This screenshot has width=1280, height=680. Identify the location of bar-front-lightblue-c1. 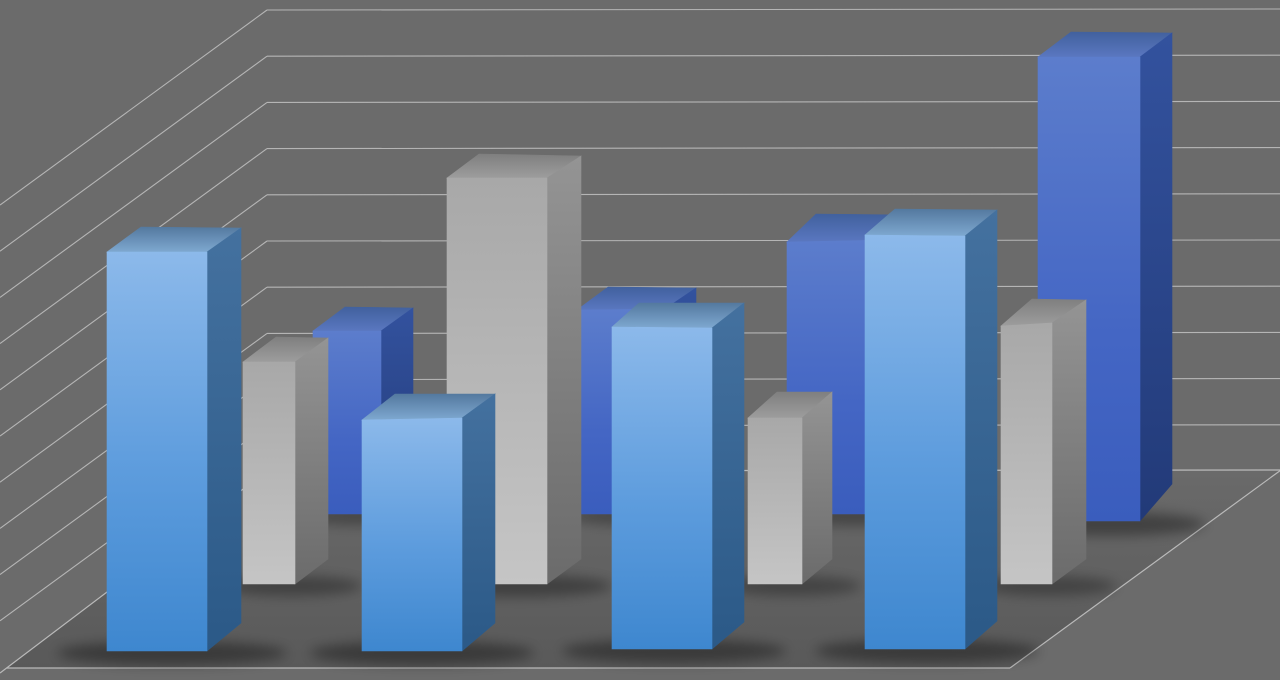
(174, 439).